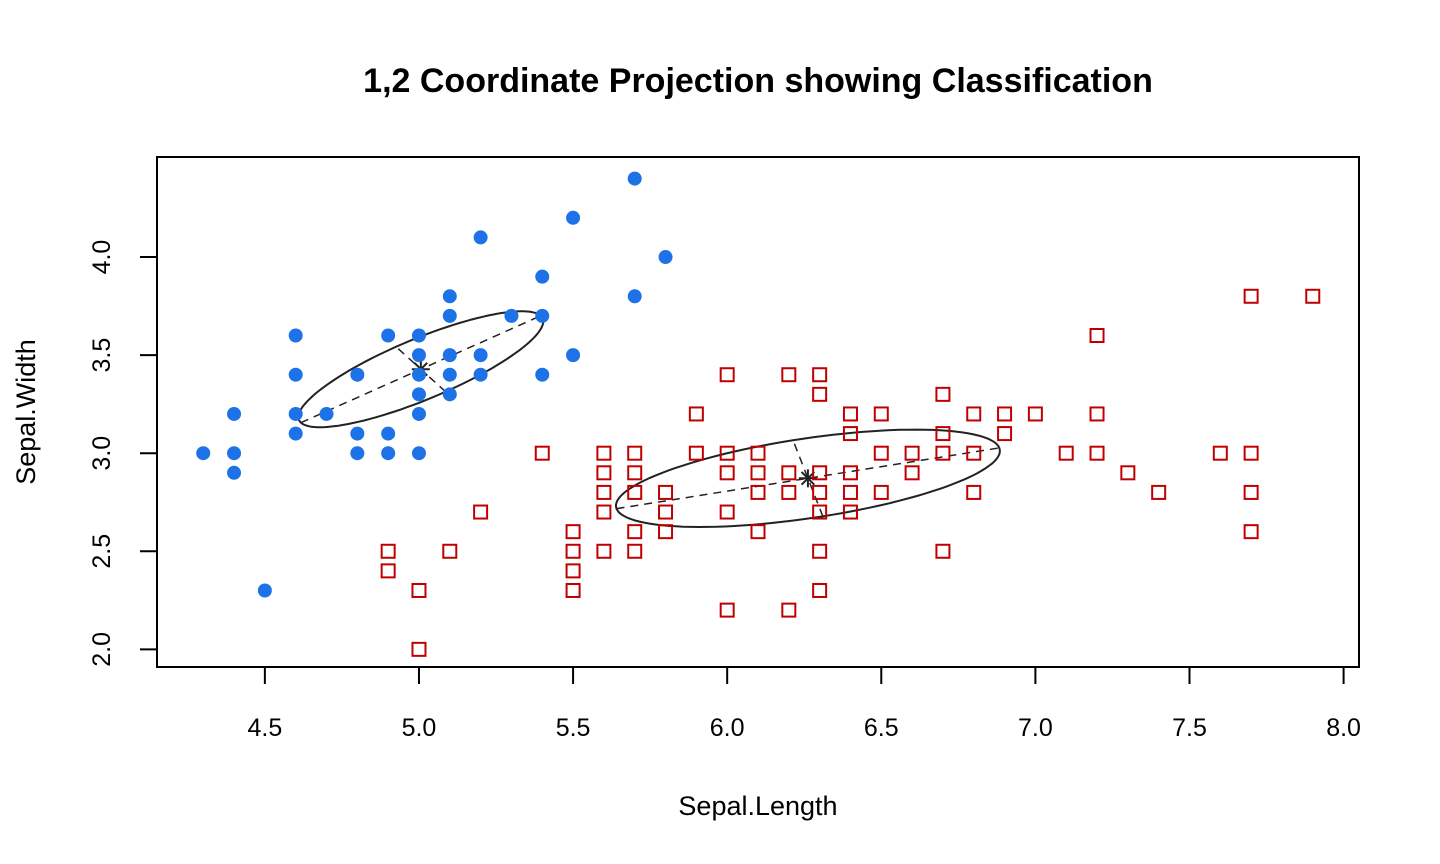 The width and height of the screenshot is (1440, 864). I want to click on y-tick-label: 2.5, so click(102, 551).